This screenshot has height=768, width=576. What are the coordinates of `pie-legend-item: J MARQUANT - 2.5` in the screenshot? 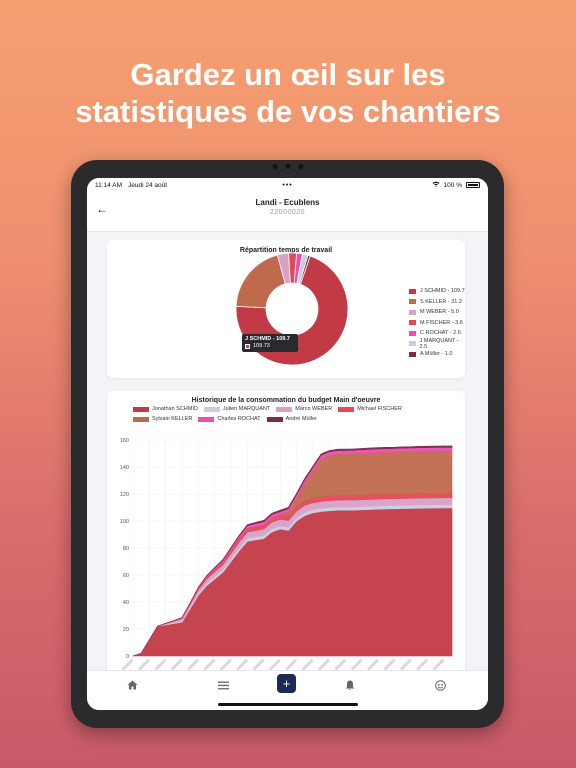 It's located at (437, 343).